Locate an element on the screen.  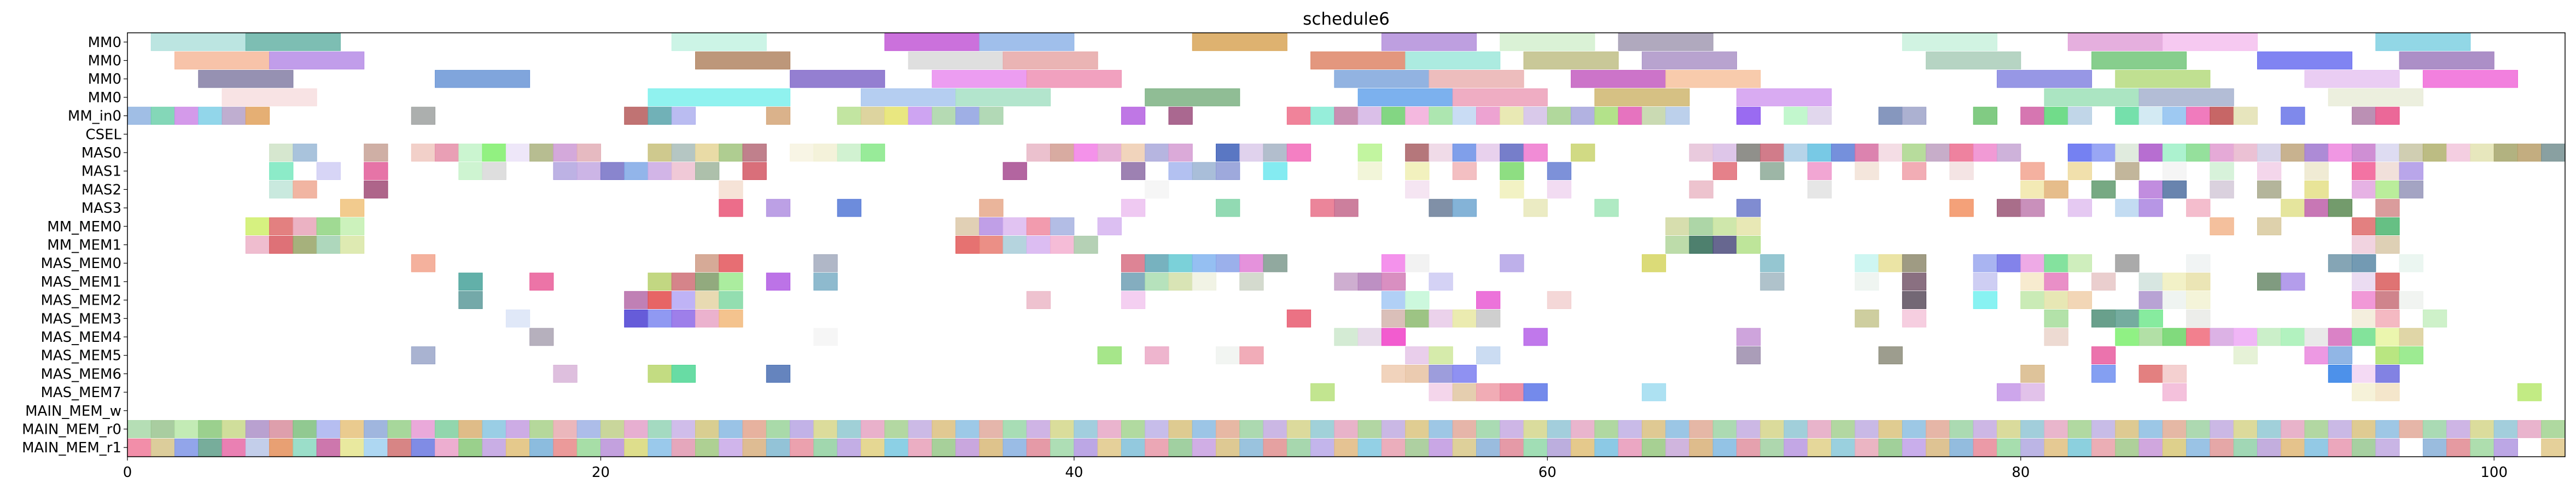
row-label: MAS2 is located at coordinates (101, 190).